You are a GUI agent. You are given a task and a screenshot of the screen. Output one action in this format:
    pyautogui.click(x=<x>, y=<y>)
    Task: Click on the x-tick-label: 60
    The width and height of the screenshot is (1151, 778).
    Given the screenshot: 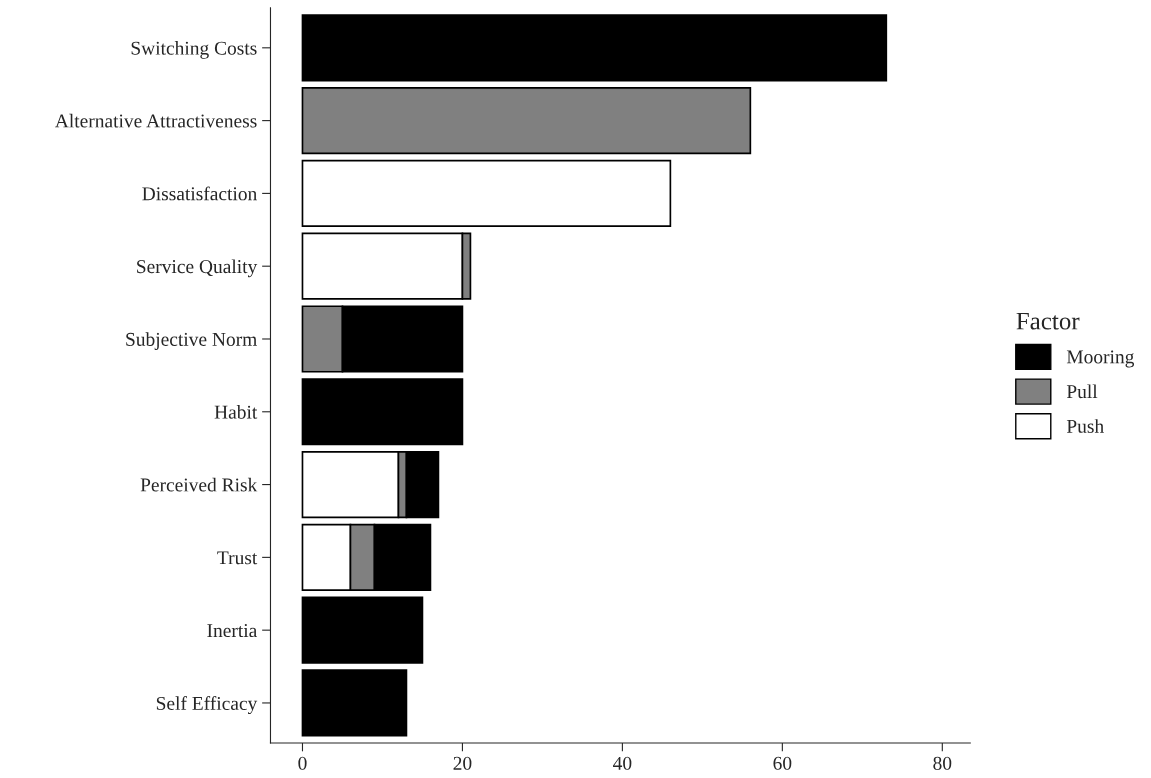 What is the action you would take?
    pyautogui.click(x=782, y=763)
    